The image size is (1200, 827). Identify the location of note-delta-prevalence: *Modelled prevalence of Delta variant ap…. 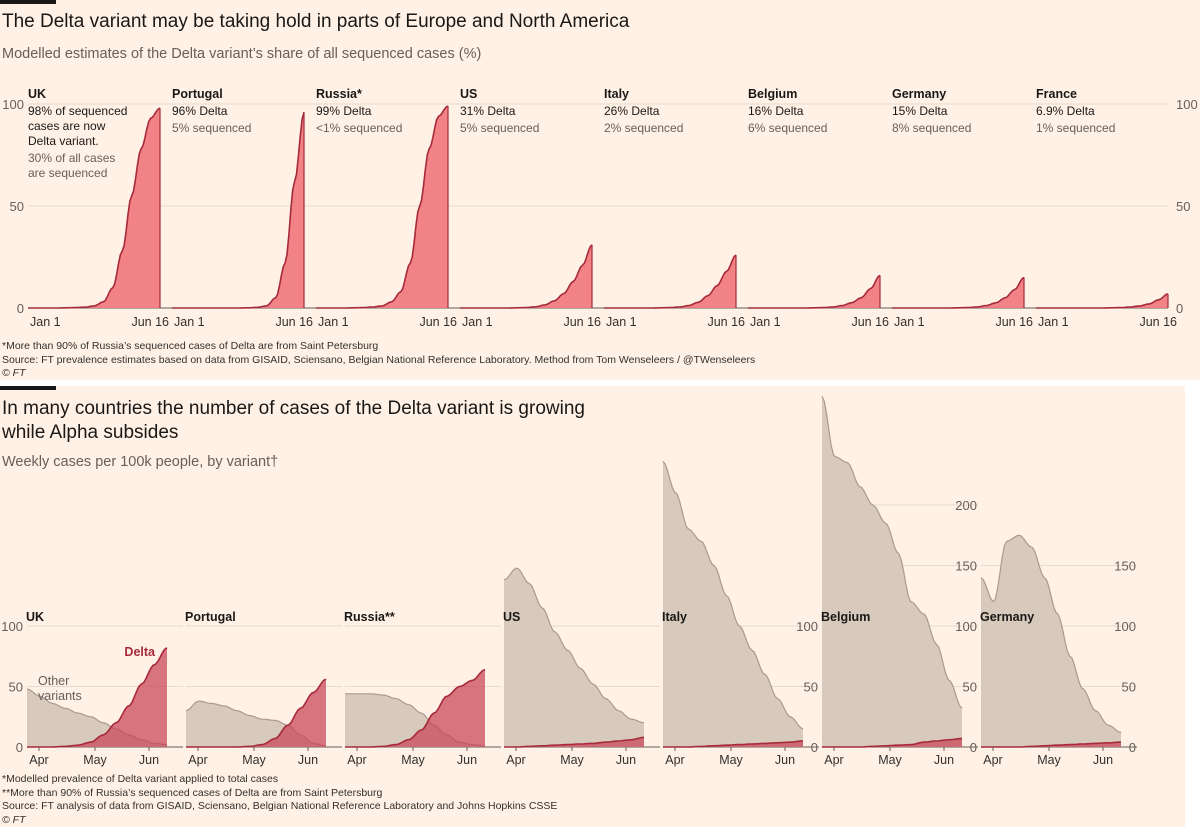
(140, 779).